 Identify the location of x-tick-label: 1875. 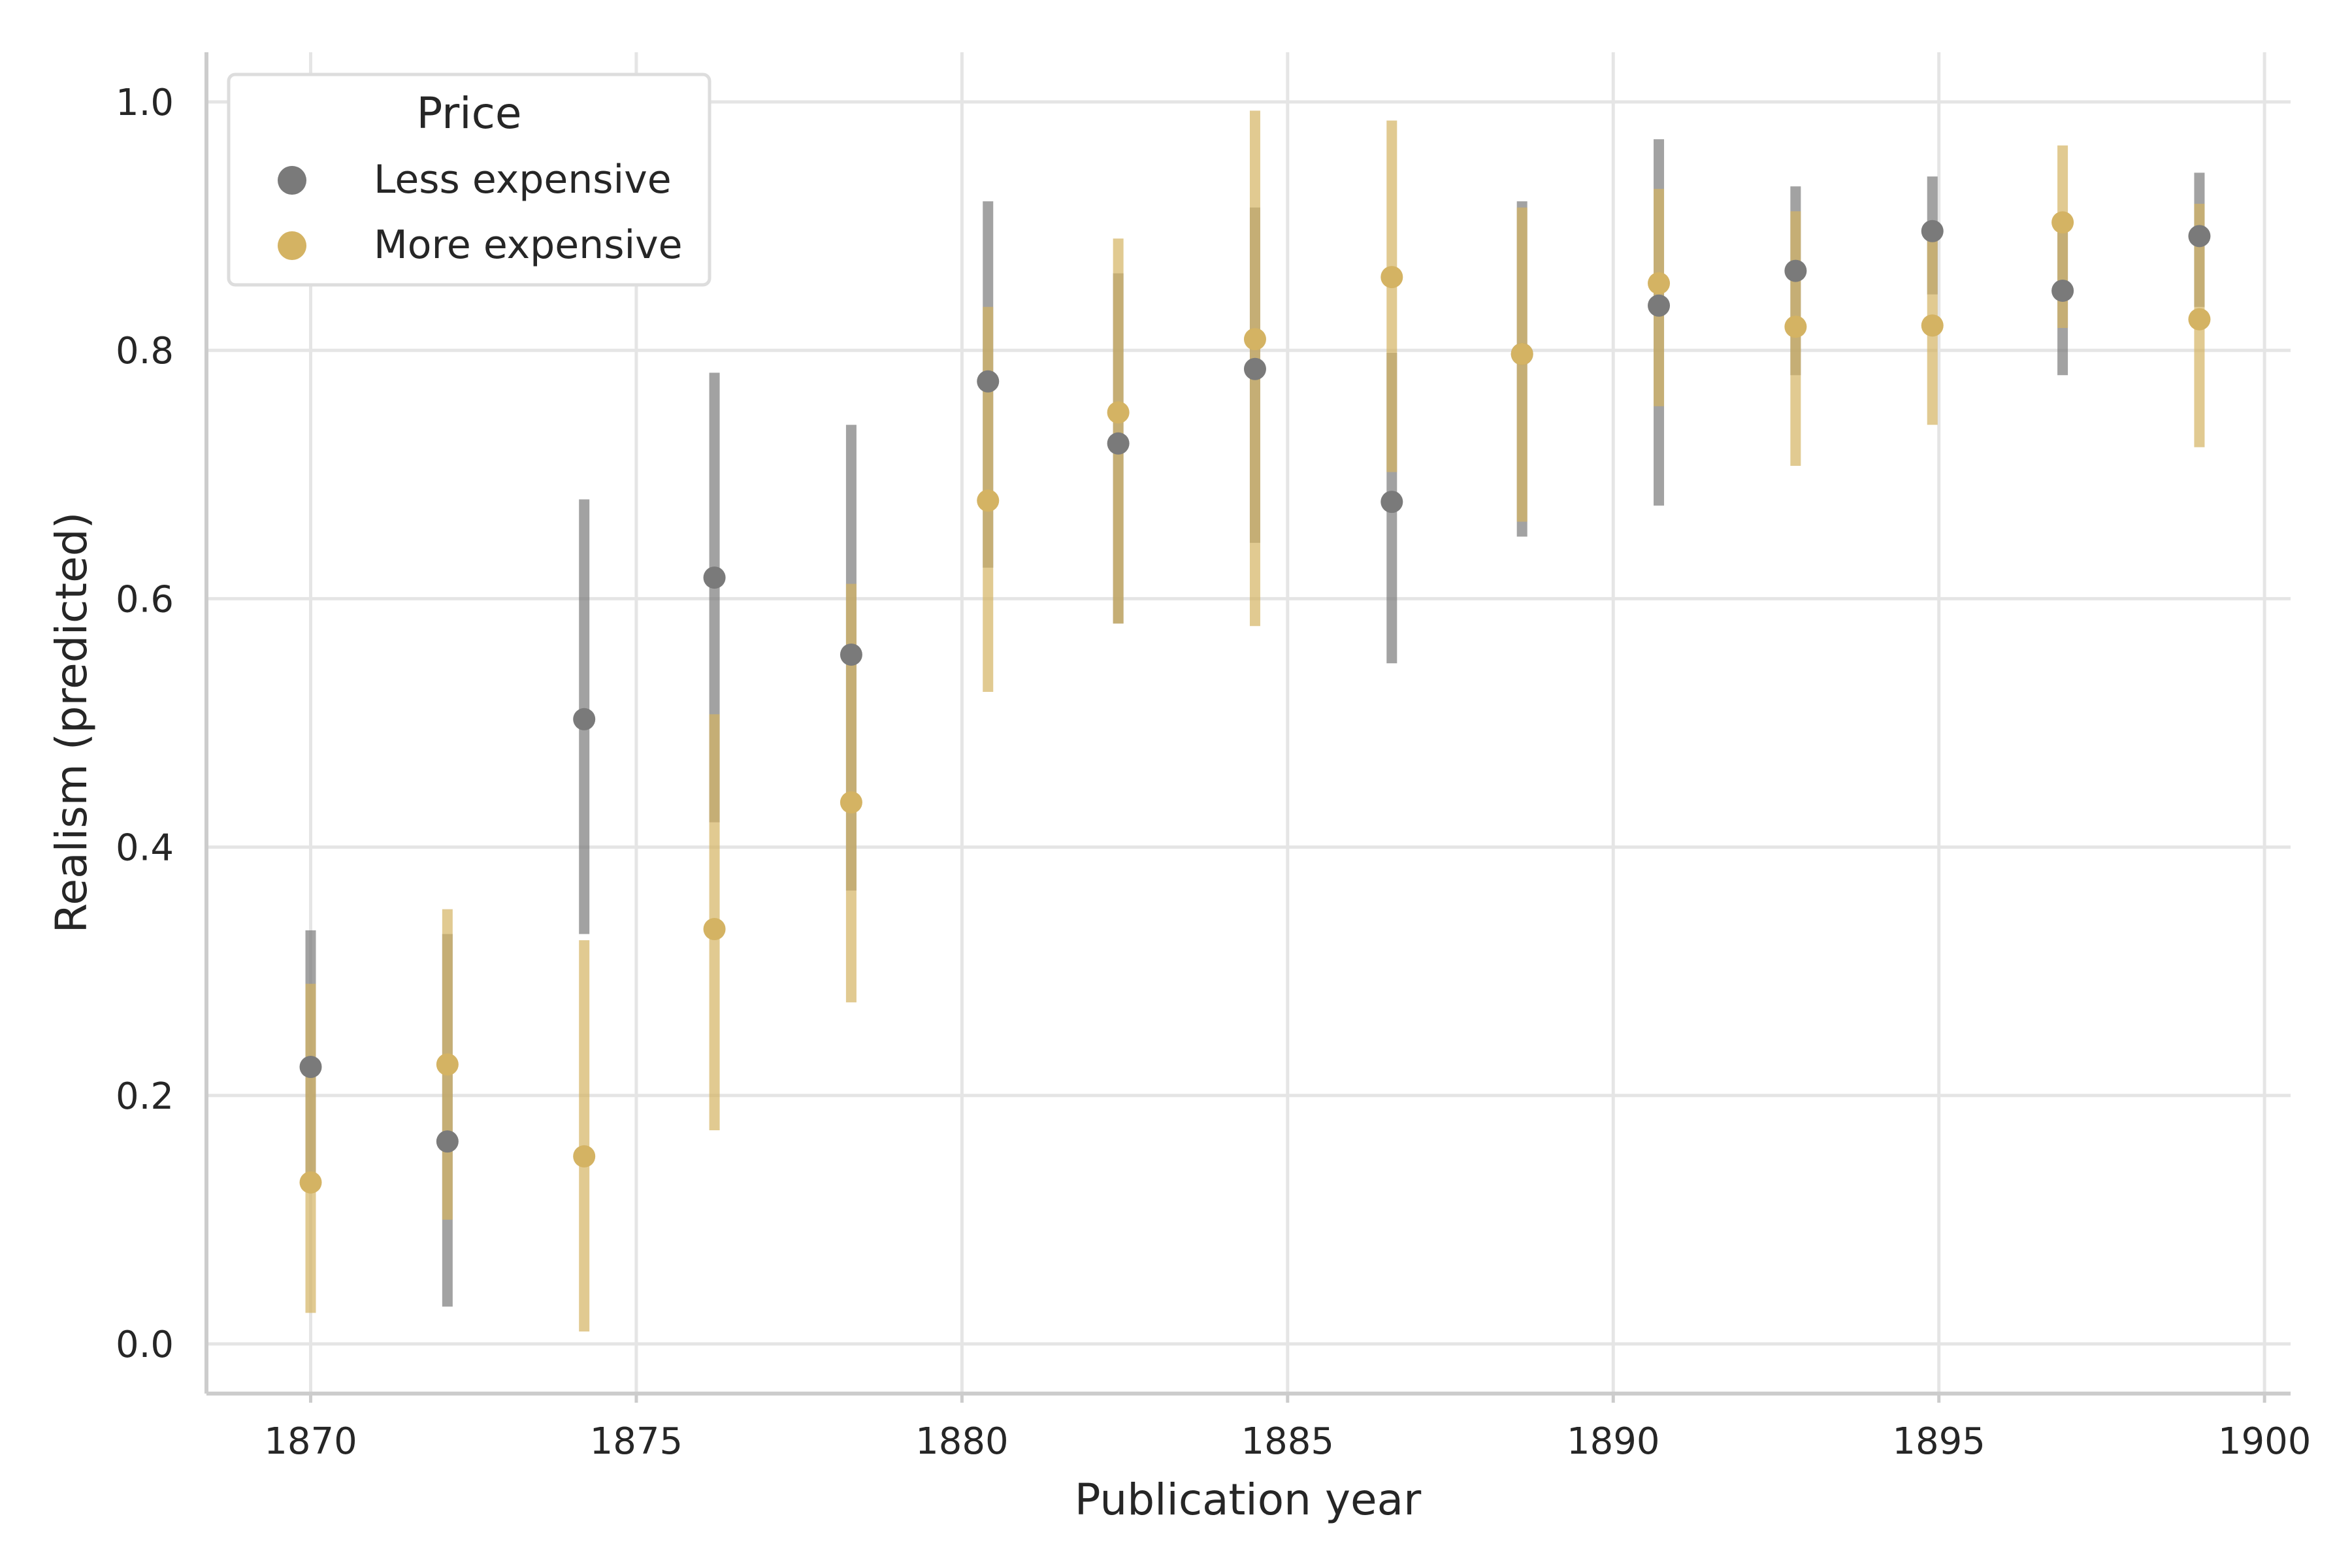
(636, 1441).